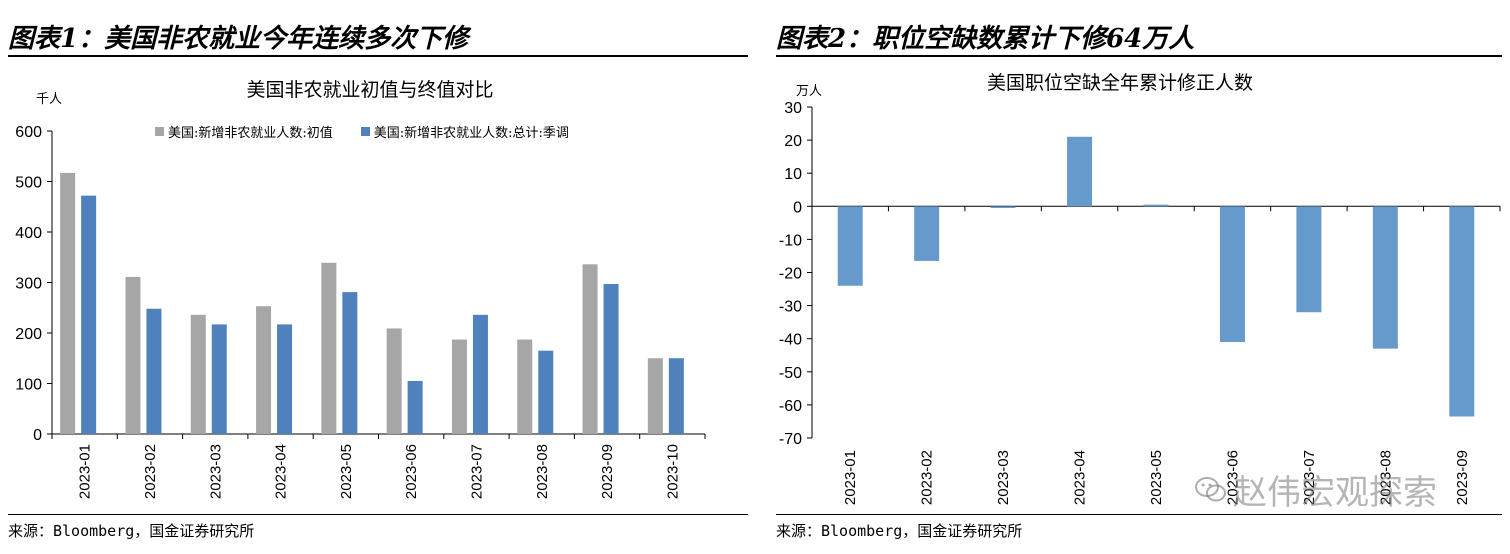 This screenshot has height=554, width=1510. What do you see at coordinates (471, 133) in the screenshot?
I see `legend-label-final: 美国:新增非农就业人数:总计:季调` at bounding box center [471, 133].